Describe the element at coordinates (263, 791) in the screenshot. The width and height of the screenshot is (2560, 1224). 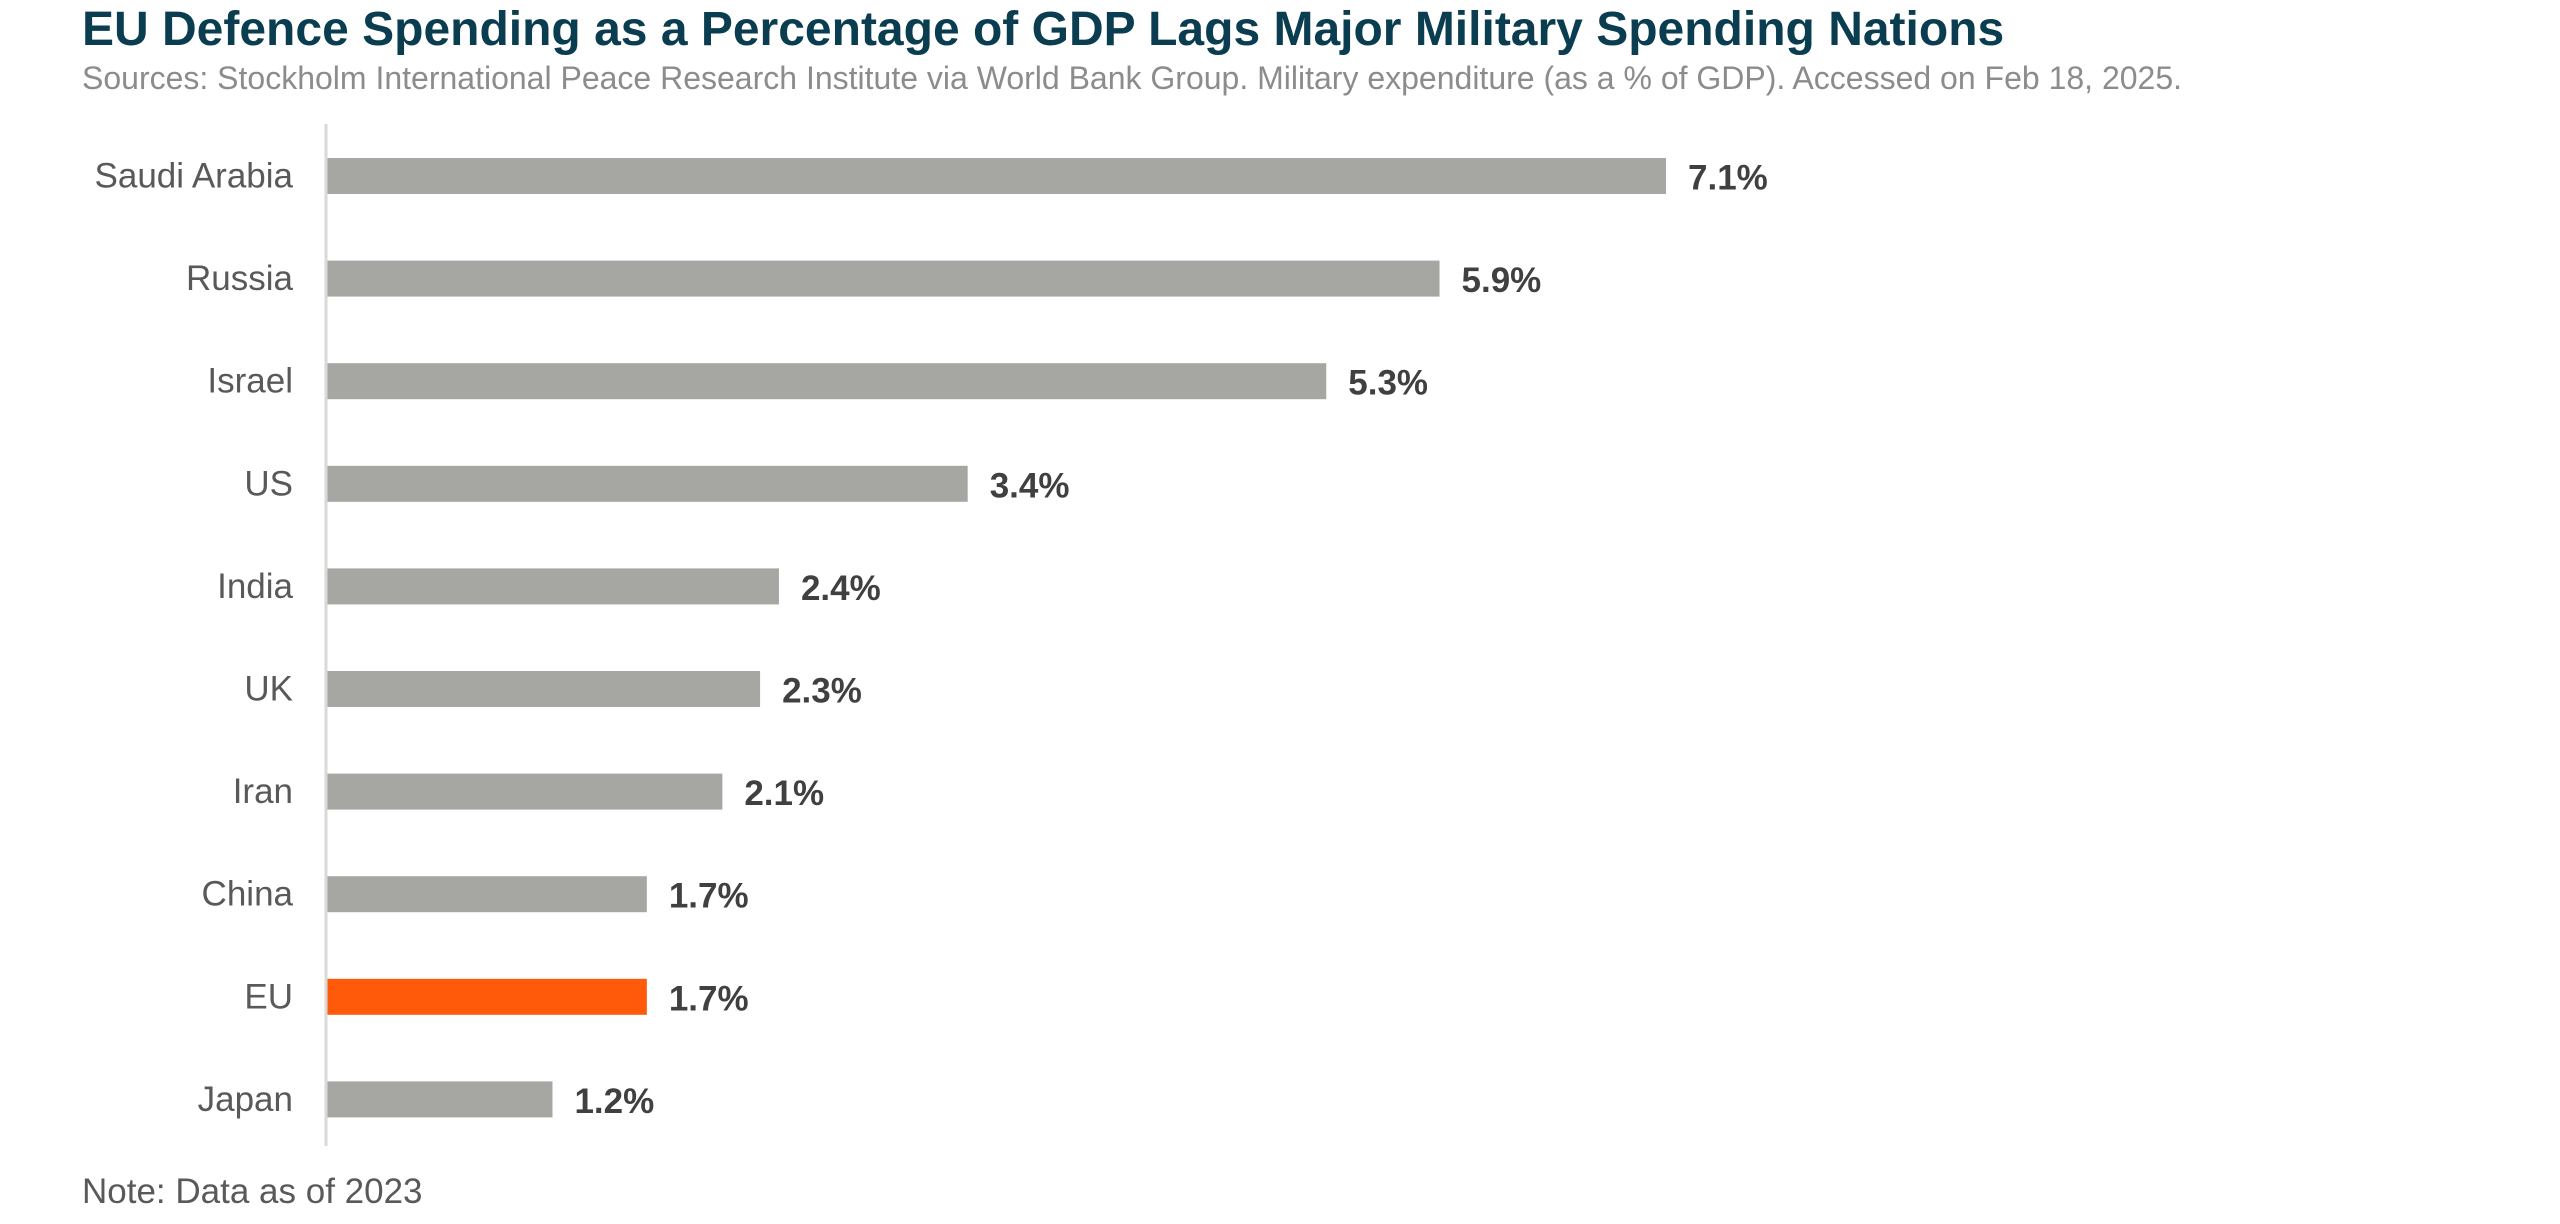
I see `category-label-iran: Iran` at that location.